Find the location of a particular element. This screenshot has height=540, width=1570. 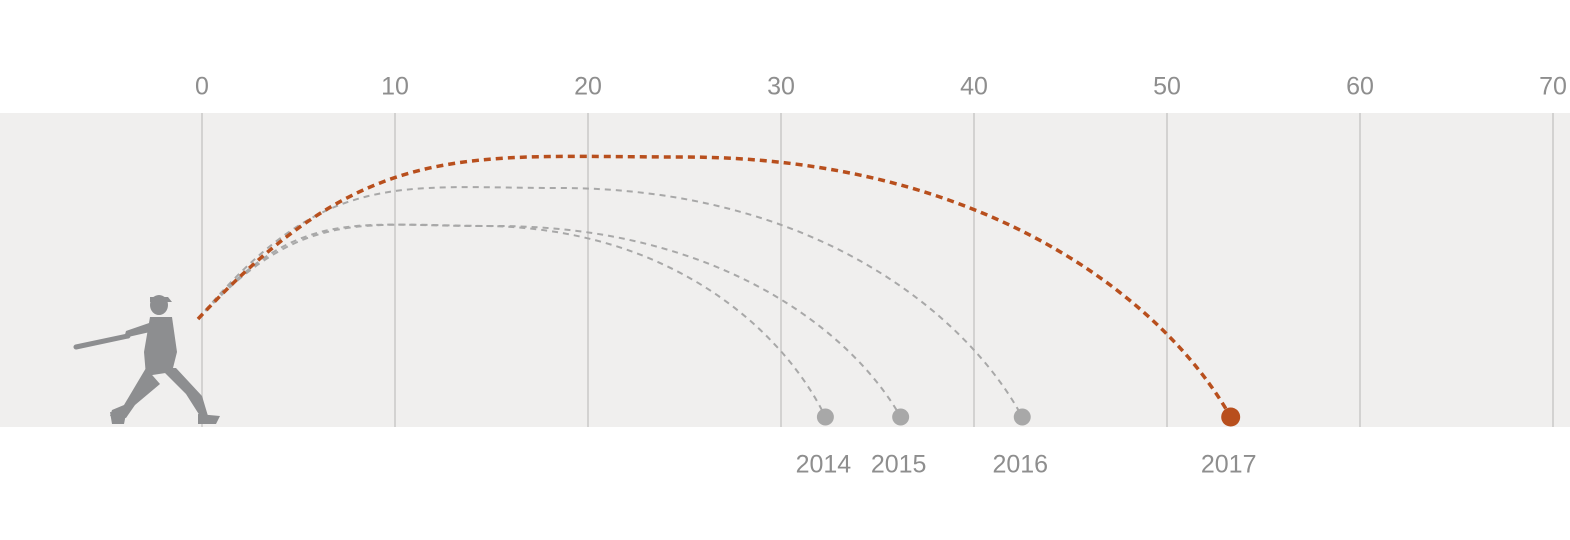

x-tick-label: 10 is located at coordinates (395, 87).